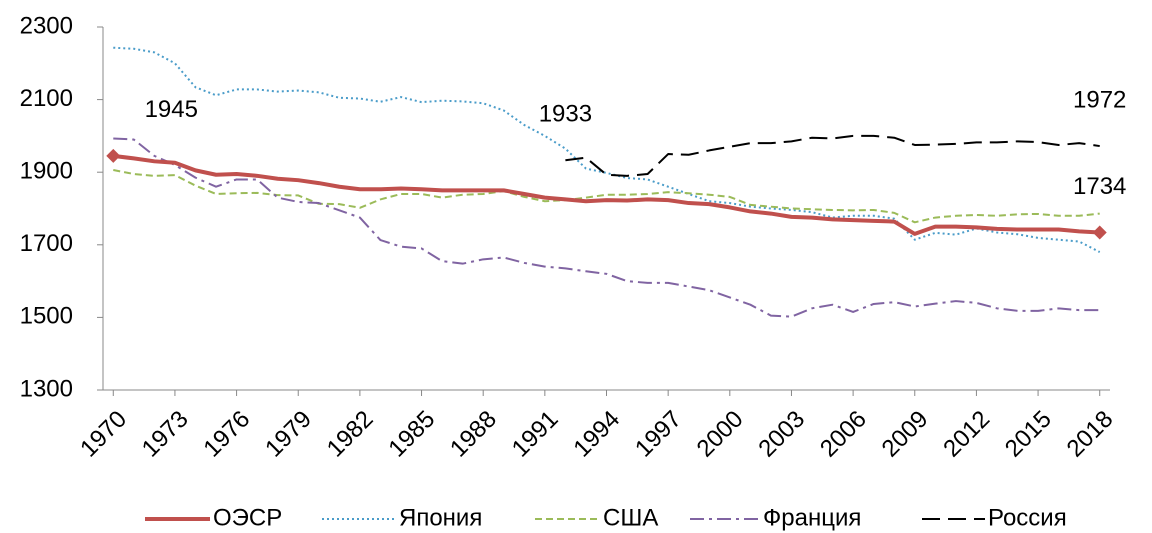  What do you see at coordinates (226, 434) in the screenshot?
I see `x-tick-label: 1976` at bounding box center [226, 434].